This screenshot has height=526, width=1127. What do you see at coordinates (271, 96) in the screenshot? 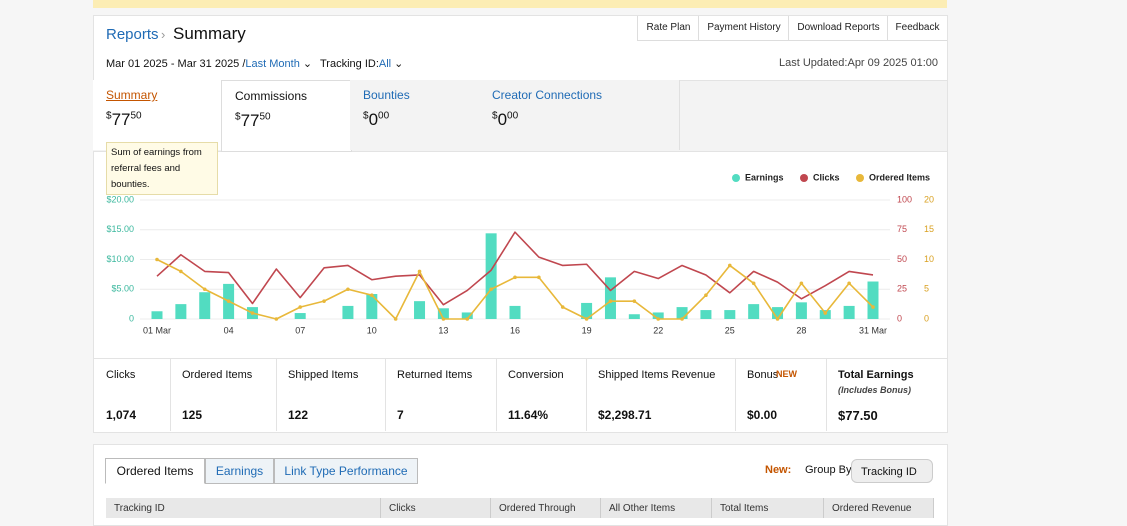
I see `tab-label: Commissions` at bounding box center [271, 96].